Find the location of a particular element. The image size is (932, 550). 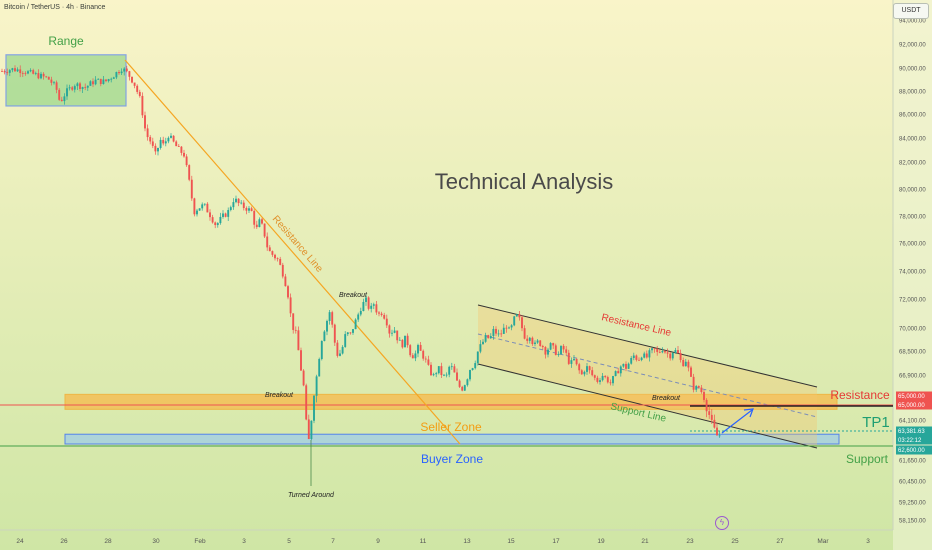

bolt-icon: ϟ is located at coordinates (722, 523).